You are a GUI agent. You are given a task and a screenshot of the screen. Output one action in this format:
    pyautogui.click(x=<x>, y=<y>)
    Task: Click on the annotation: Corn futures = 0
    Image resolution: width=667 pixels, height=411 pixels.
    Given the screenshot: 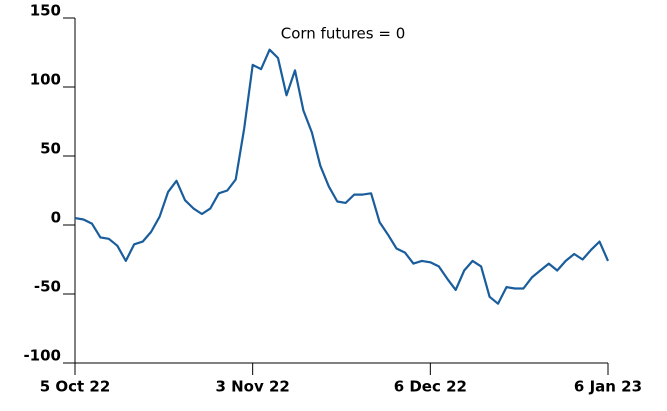 What is the action you would take?
    pyautogui.click(x=343, y=34)
    